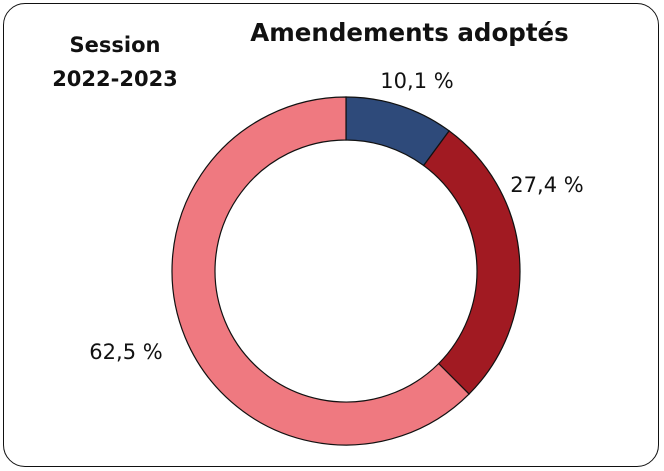 The height and width of the screenshot is (471, 664). What do you see at coordinates (546, 185) in the screenshot?
I see `slice-label-2: 27,4 %` at bounding box center [546, 185].